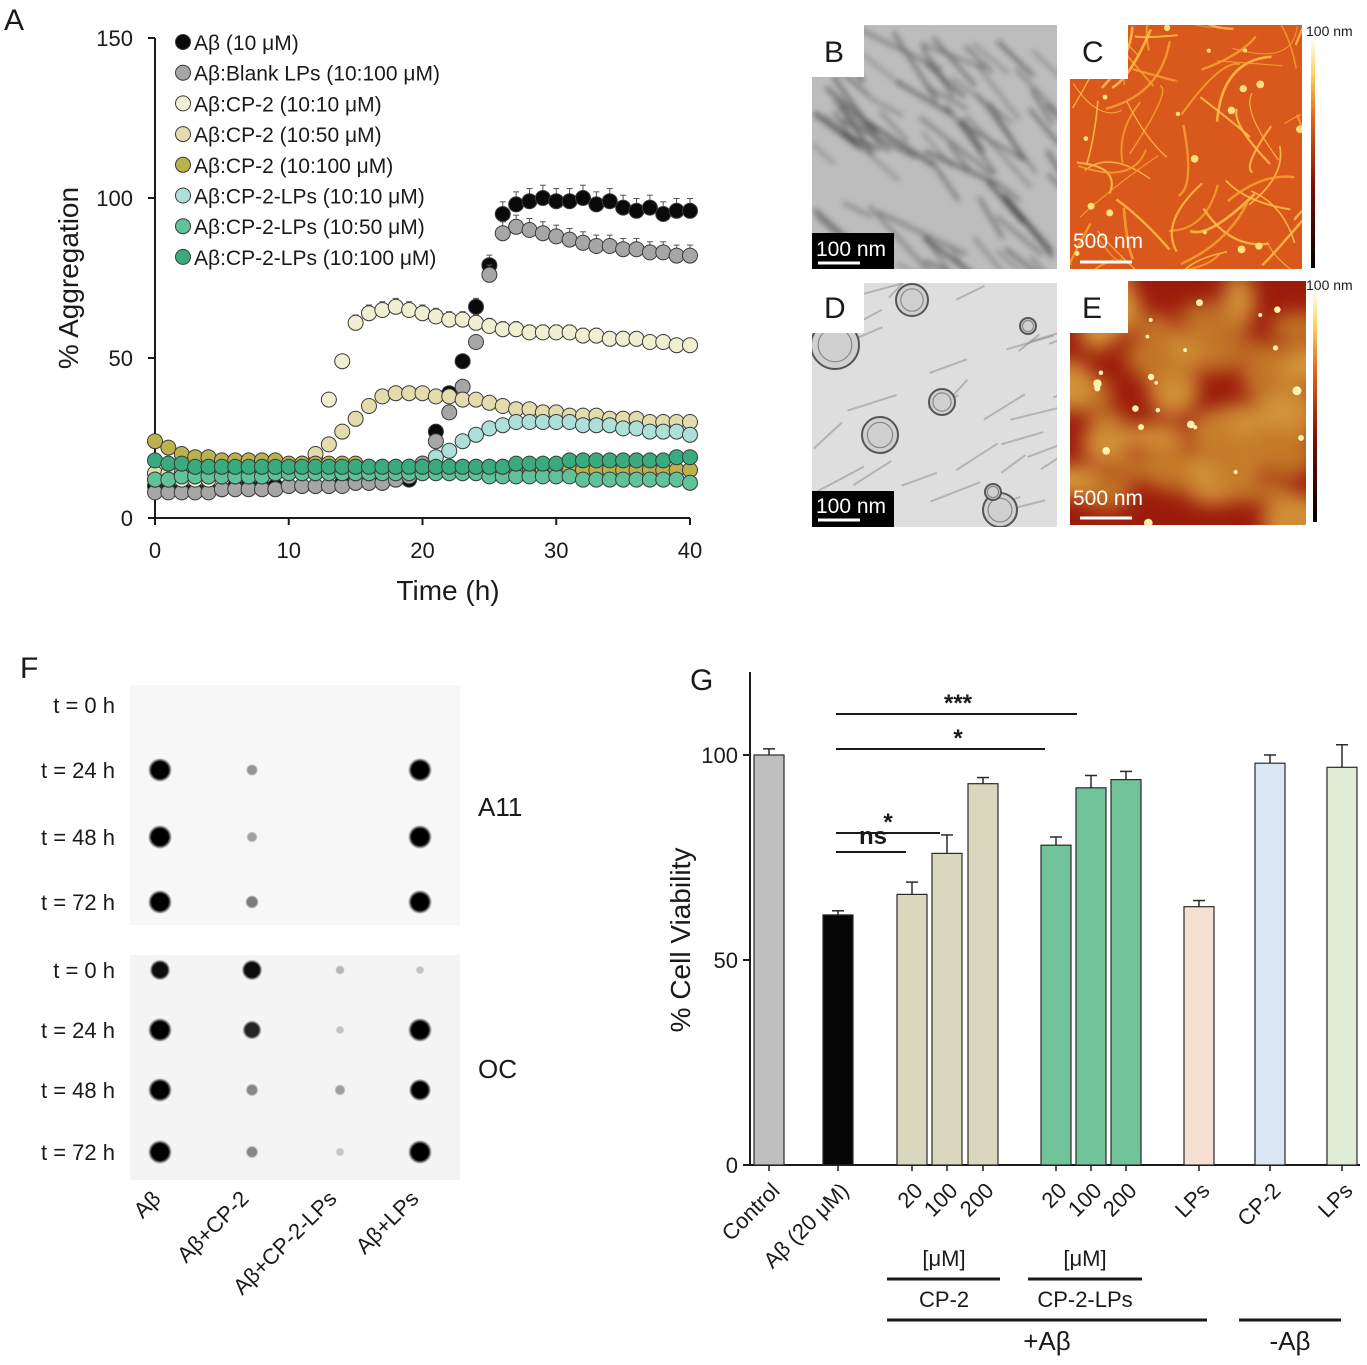 Image resolution: width=1367 pixels, height=1365 pixels. I want to click on panel-letter-d-overlay: D, so click(835, 308).